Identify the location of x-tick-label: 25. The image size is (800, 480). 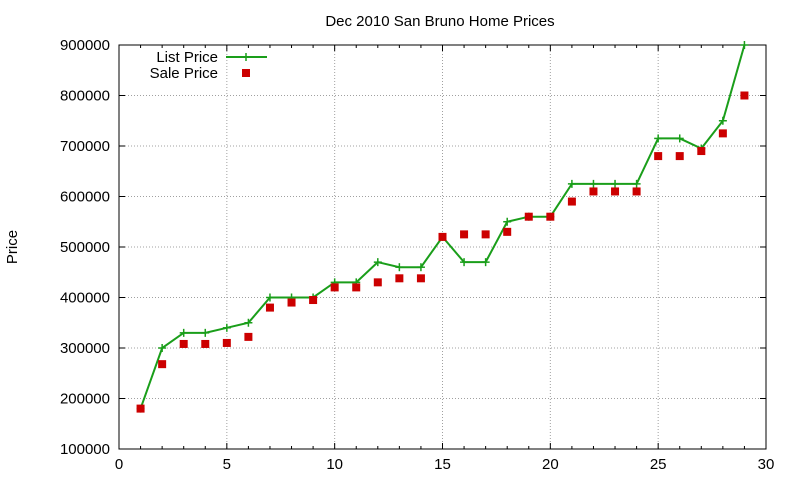
(658, 464).